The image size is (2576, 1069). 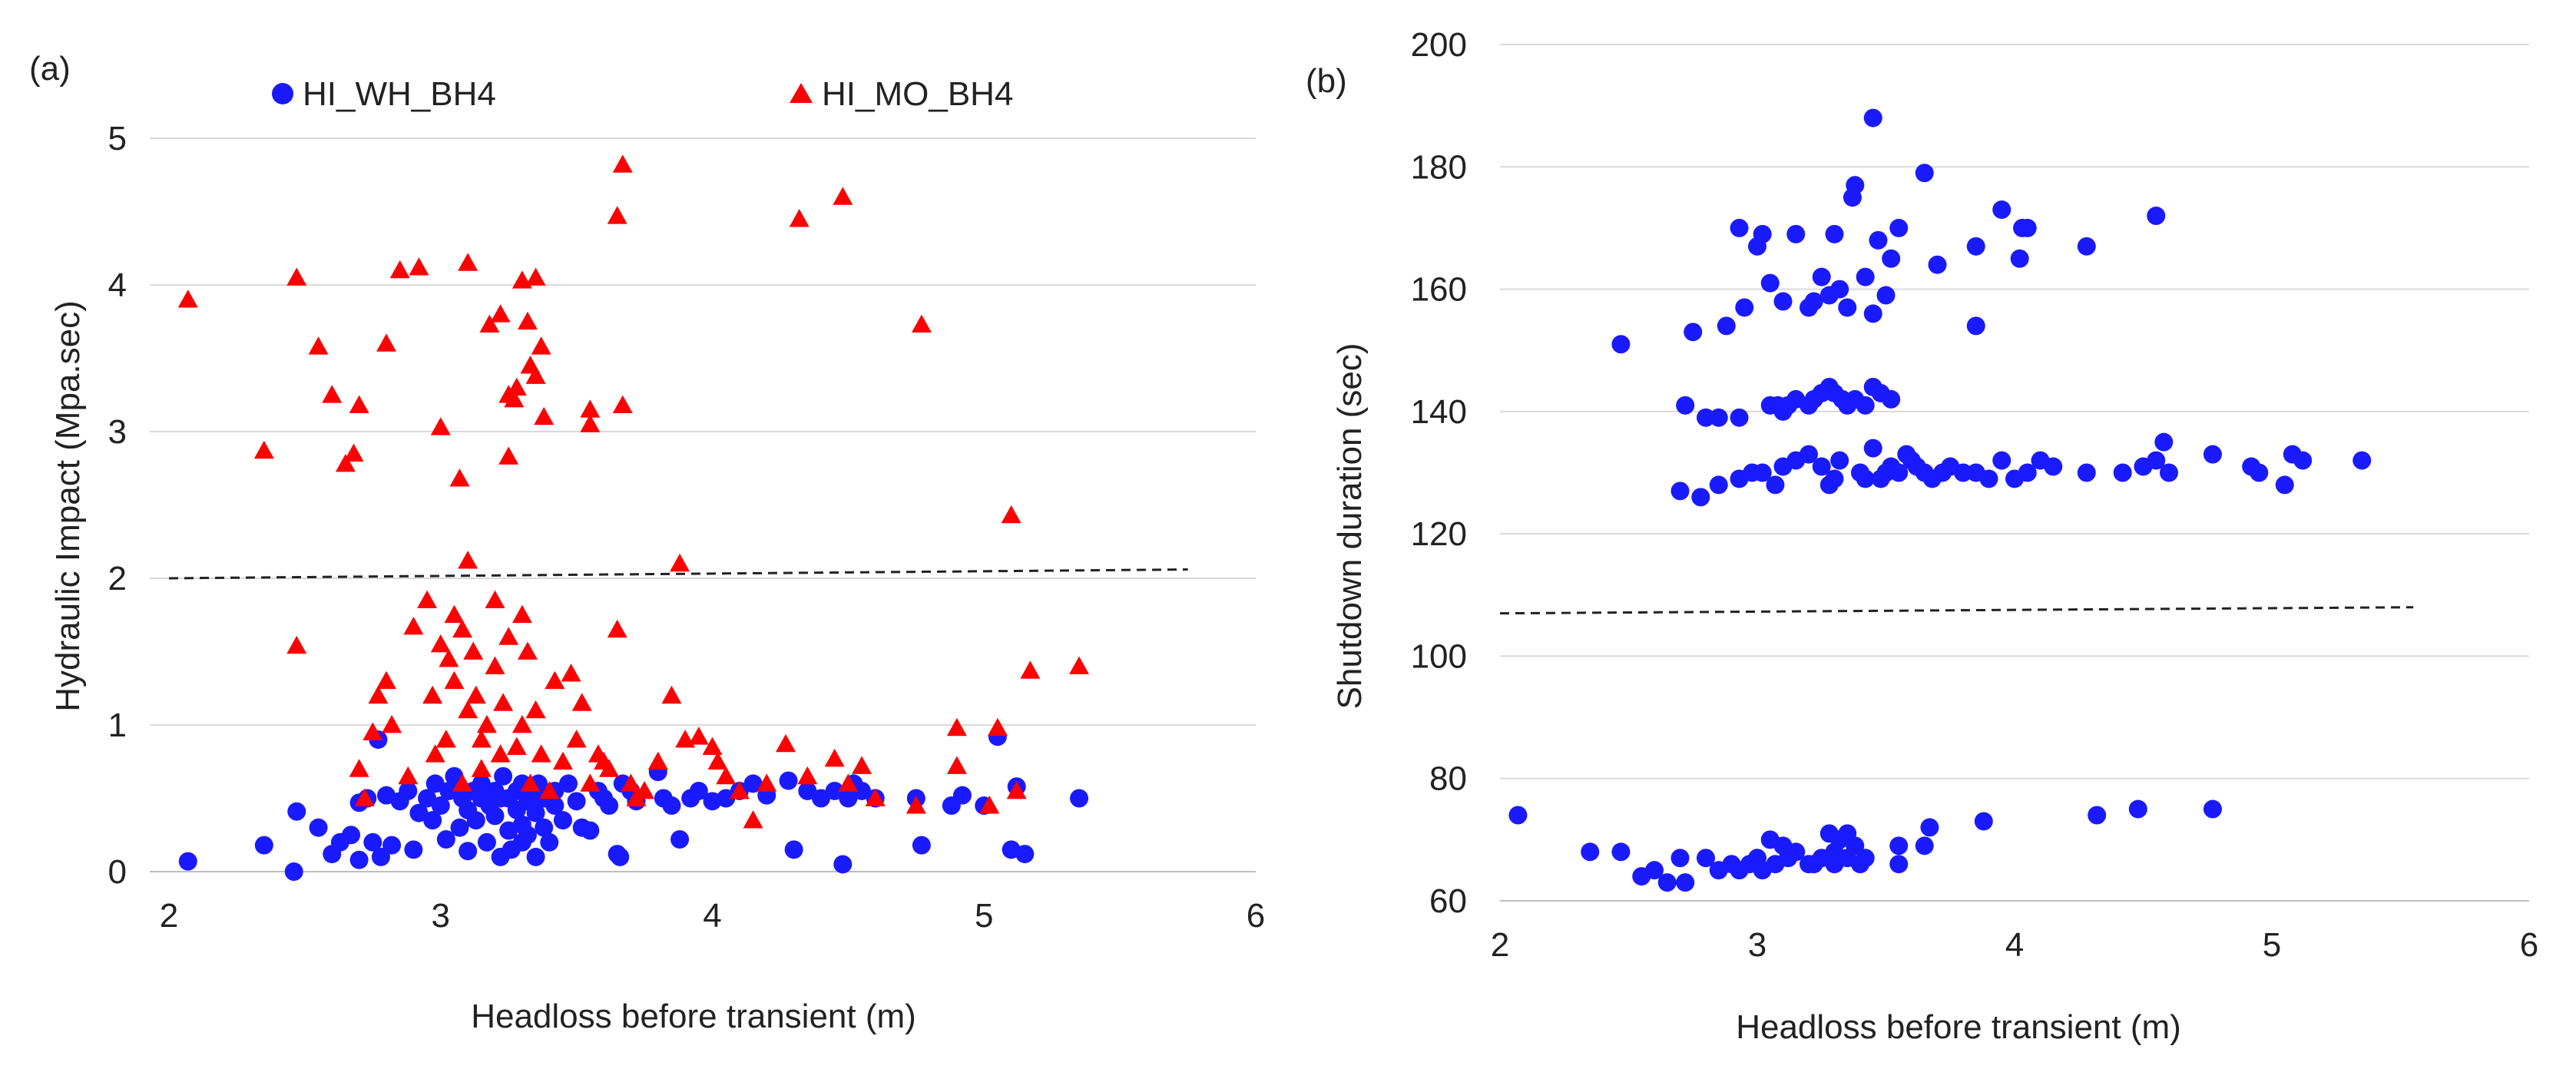 What do you see at coordinates (68, 505) in the screenshot?
I see `y-axis-label-a: Hydraulic Impact (Mpa.sec)` at bounding box center [68, 505].